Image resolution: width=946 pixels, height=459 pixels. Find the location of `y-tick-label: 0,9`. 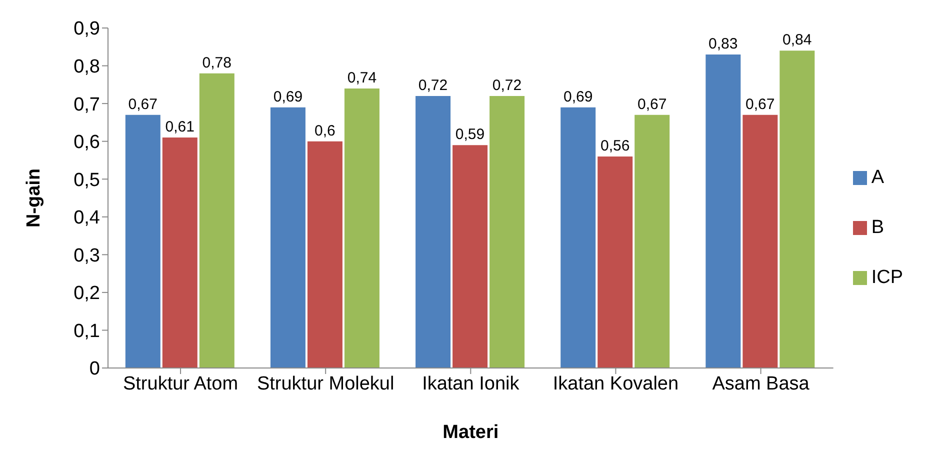

y-tick-label: 0,9 is located at coordinates (87, 29).